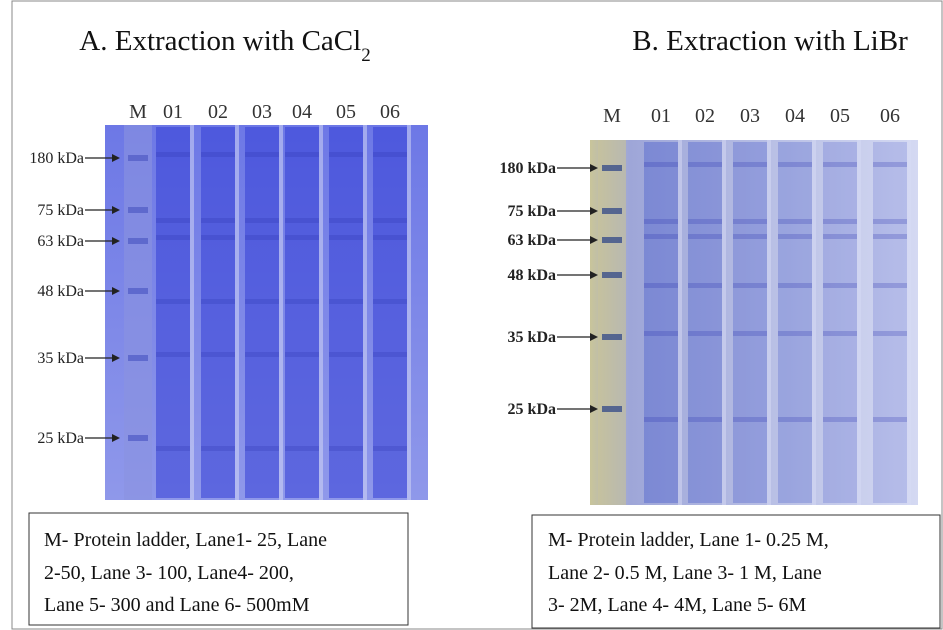 The height and width of the screenshot is (630, 943). Describe the element at coordinates (532, 275) in the screenshot. I see `marker-label: 48 kDa` at that location.